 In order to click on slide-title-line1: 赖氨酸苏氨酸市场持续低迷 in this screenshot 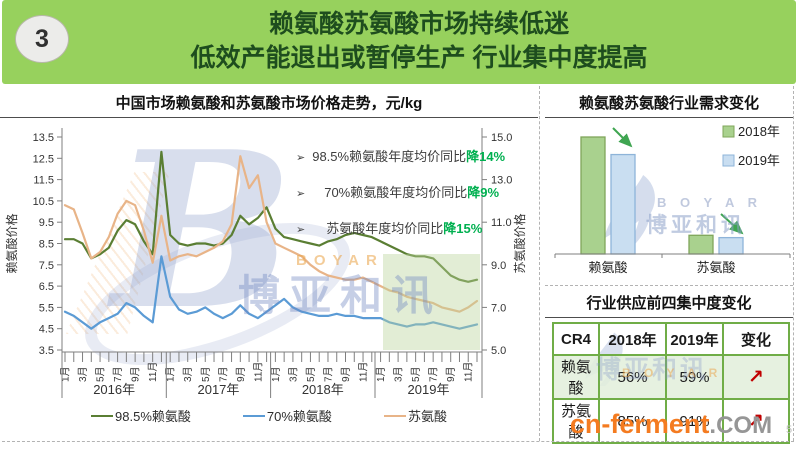, I will do `click(418, 24)`.